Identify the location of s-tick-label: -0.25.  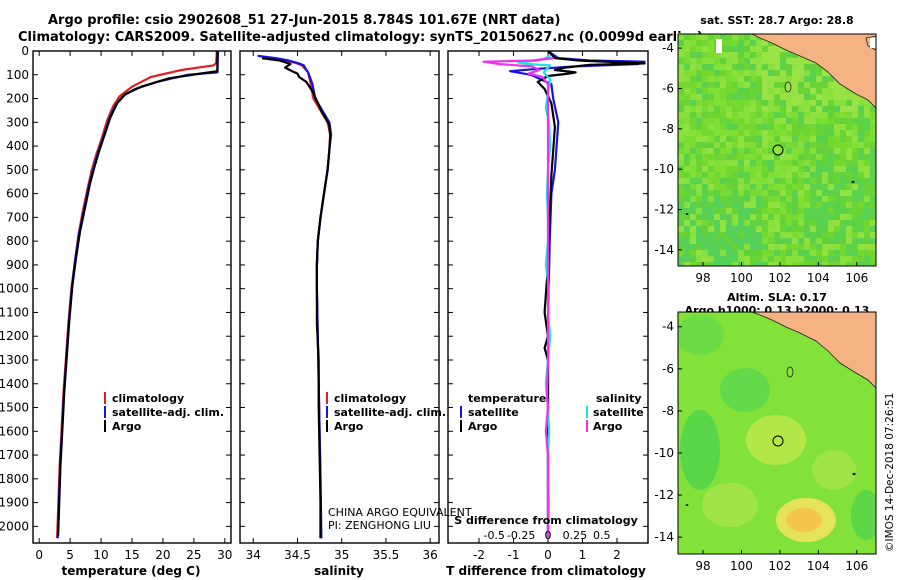
(521, 535).